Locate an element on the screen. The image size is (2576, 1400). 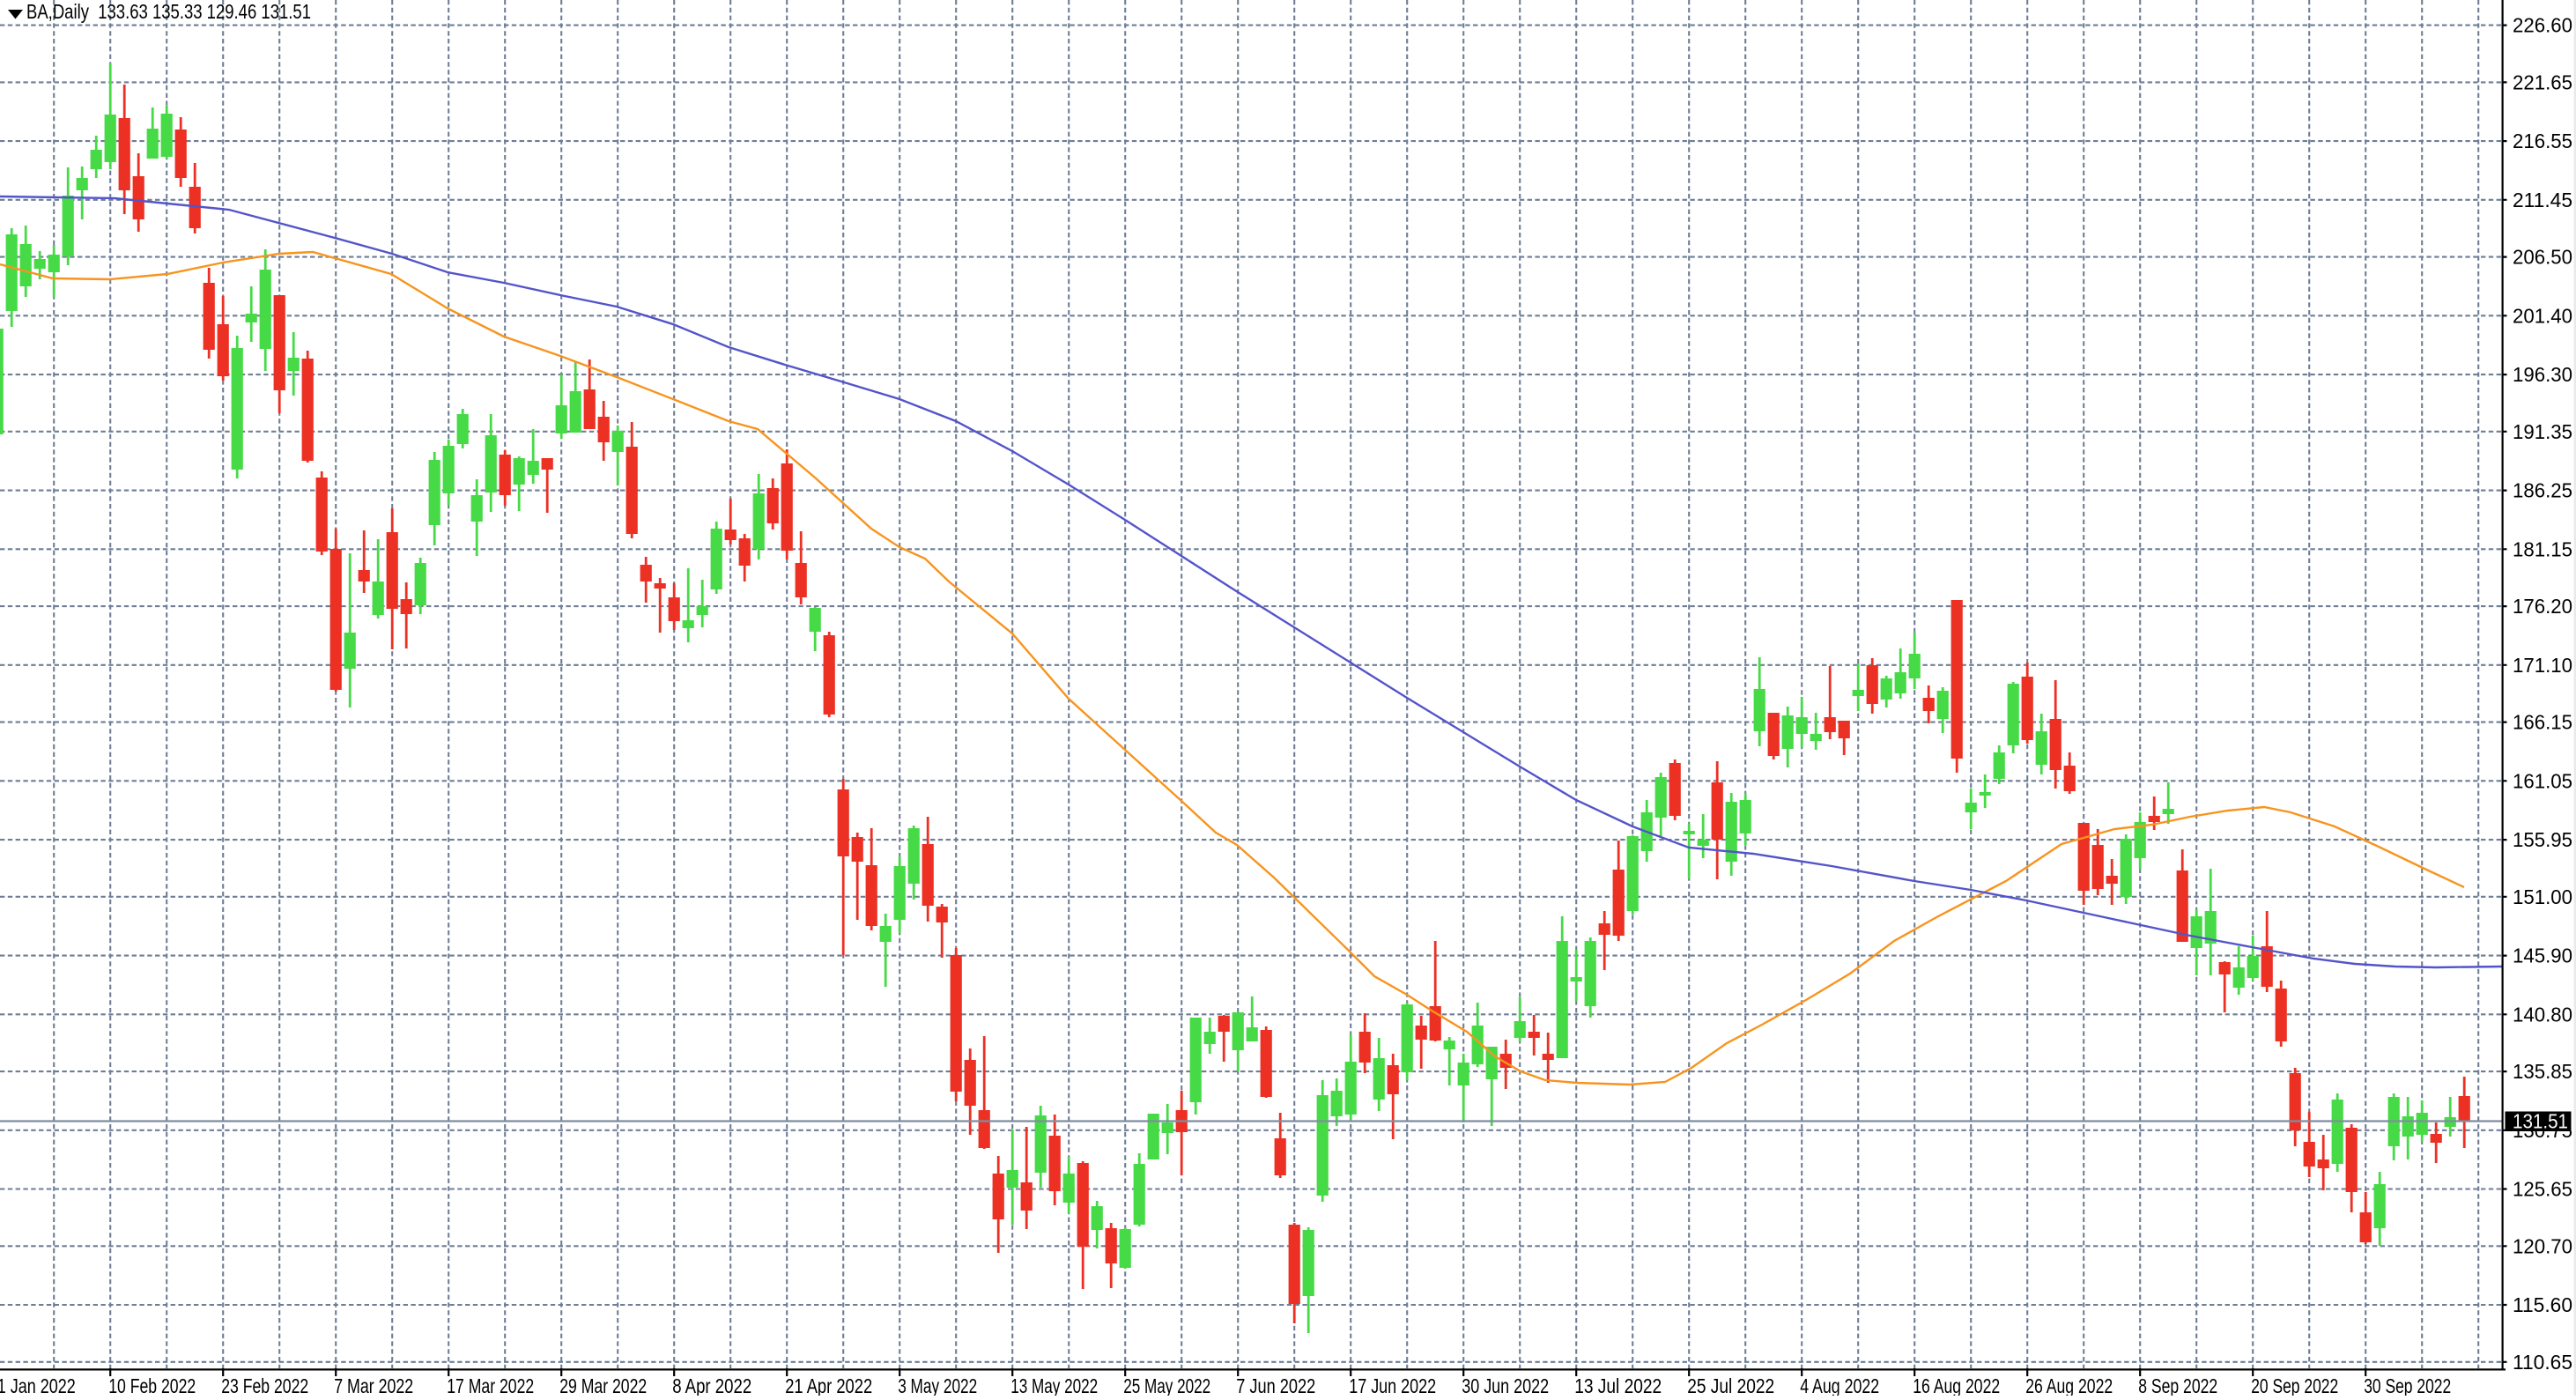
svg-text: 110.65 is located at coordinates (2543, 1362).